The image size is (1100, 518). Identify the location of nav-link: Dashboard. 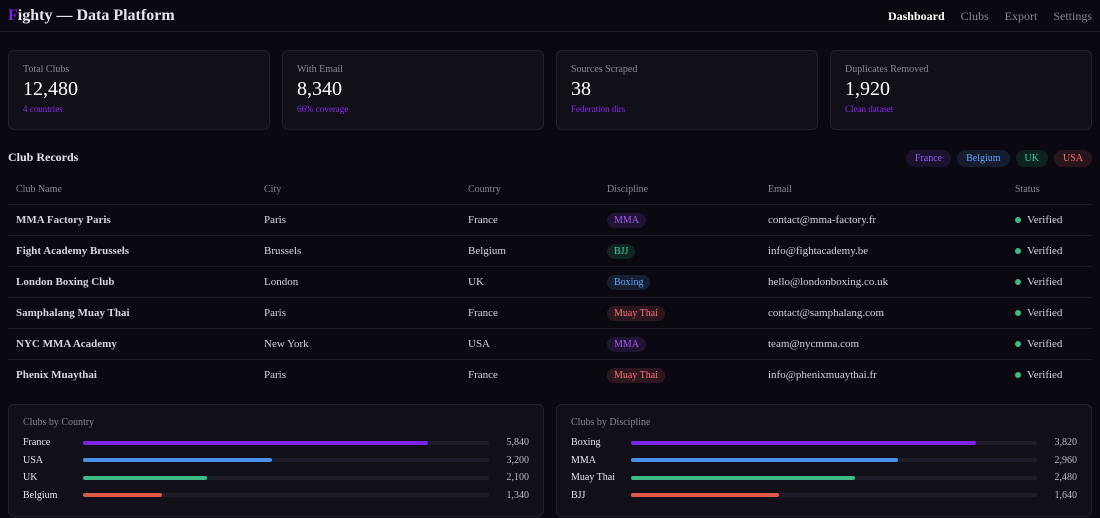
(916, 15).